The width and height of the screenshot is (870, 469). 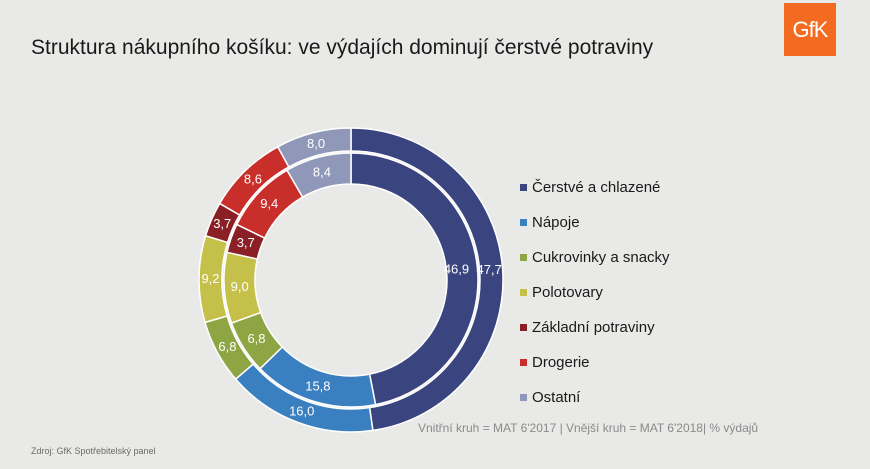 I want to click on inner-ring-label-2: 6,8, so click(x=256, y=338).